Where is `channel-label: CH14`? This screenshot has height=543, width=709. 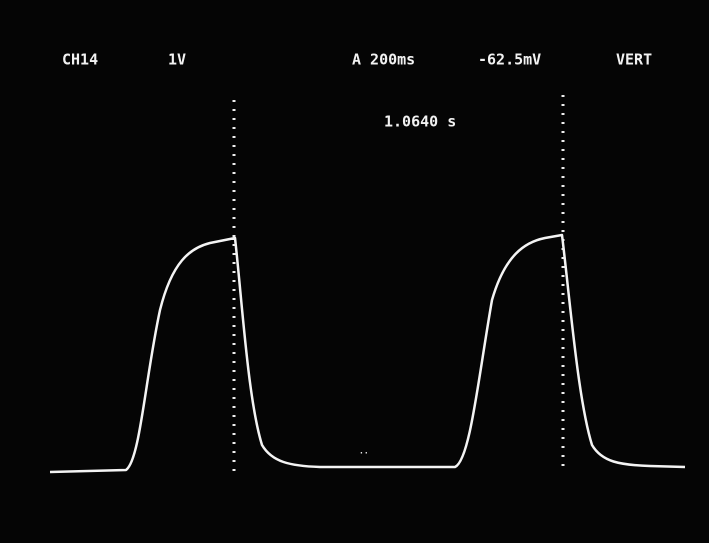 channel-label: CH14 is located at coordinates (80, 60).